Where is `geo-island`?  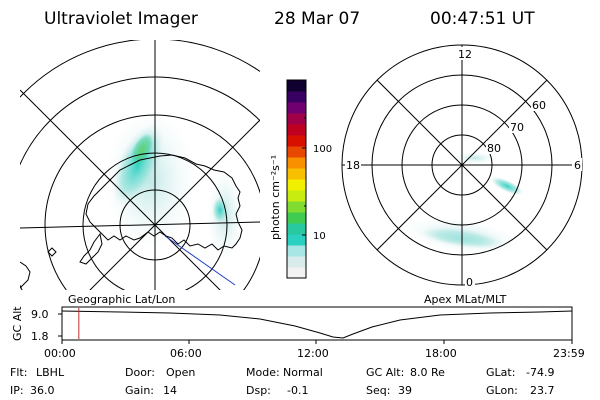
geo-island is located at coordinates (52, 252).